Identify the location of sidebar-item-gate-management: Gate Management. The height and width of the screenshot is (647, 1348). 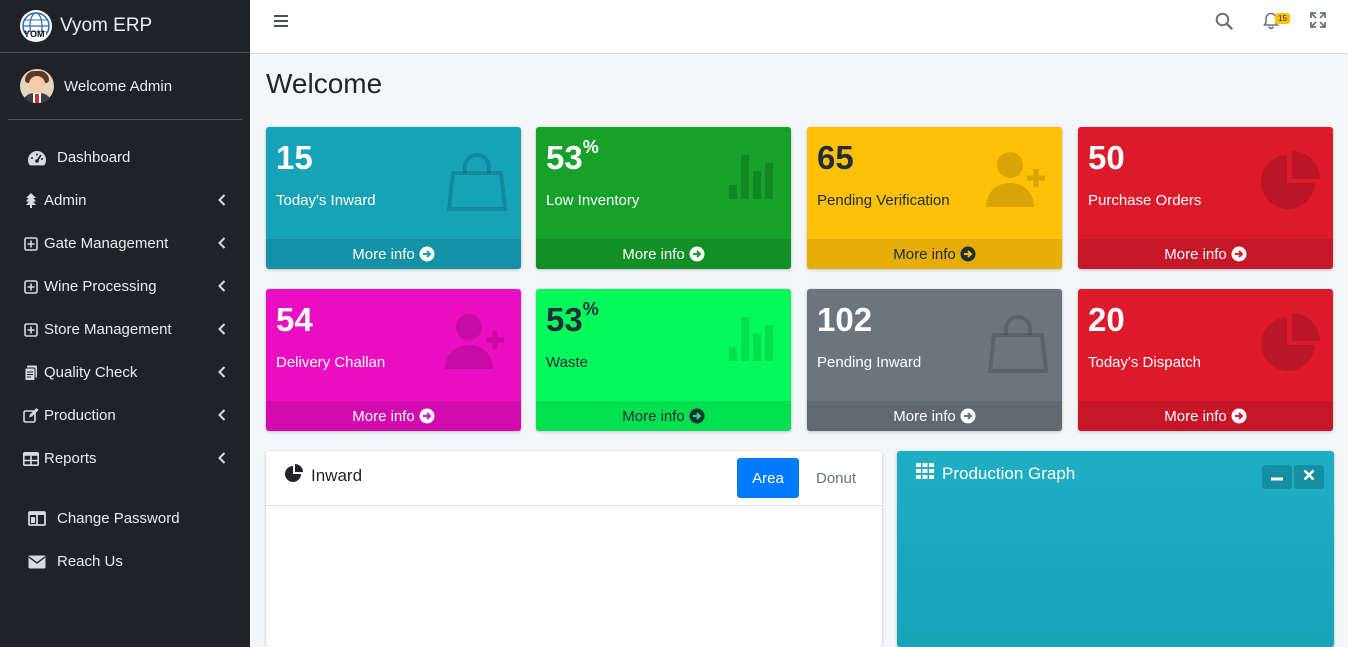
(125, 243).